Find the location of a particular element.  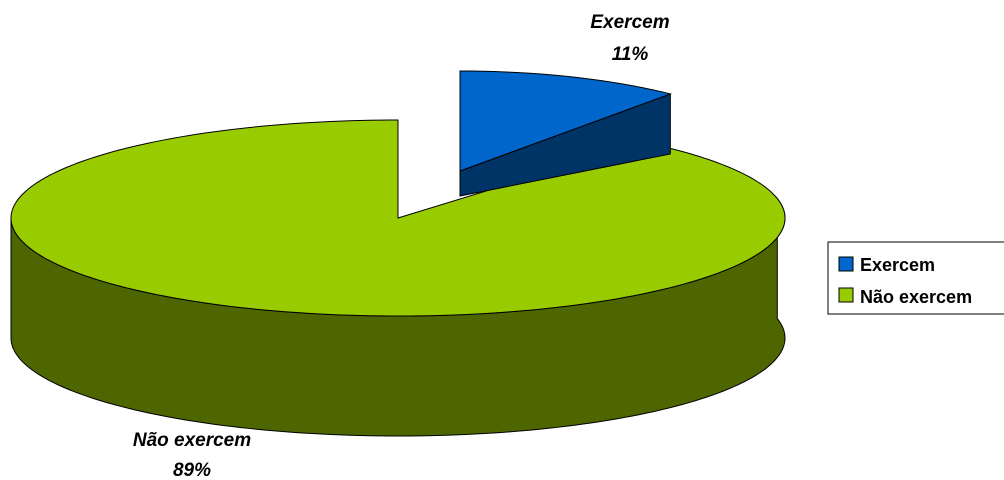

legend: Exercem Não exercem is located at coordinates (915, 278).